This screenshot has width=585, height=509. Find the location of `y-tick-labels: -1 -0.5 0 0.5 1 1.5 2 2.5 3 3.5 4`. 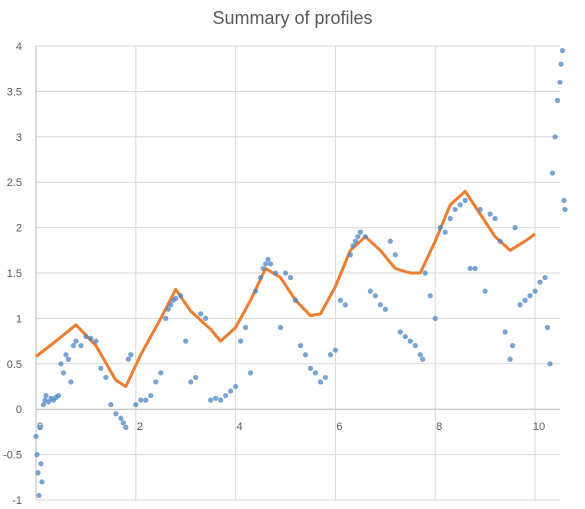

y-tick-labels: -1 -0.5 0 0.5 1 1.5 2 2.5 3 3.5 4 is located at coordinates (12, 274).